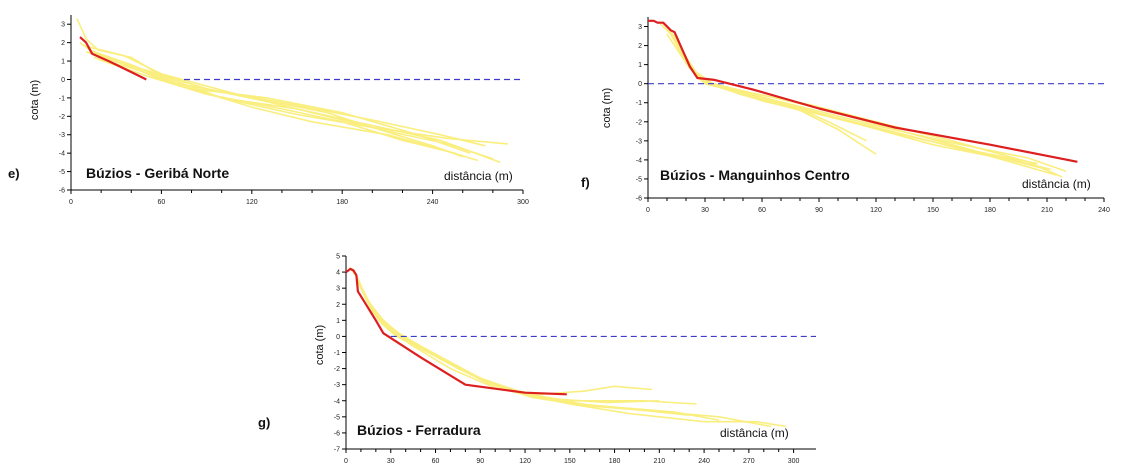 This screenshot has height=474, width=1129. What do you see at coordinates (419, 430) in the screenshot?
I see `chart-title: Búzios - Ferradura` at bounding box center [419, 430].